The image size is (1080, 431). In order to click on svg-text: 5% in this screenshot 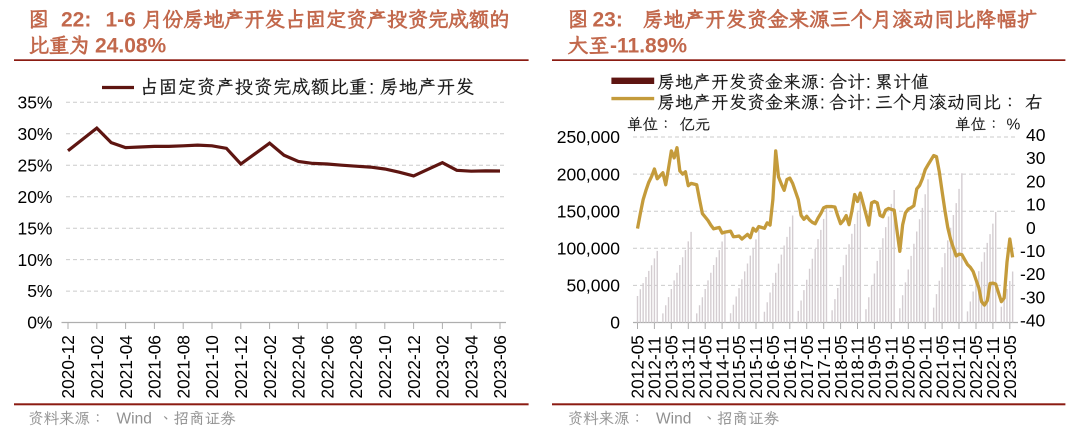, I will do `click(39, 291)`.